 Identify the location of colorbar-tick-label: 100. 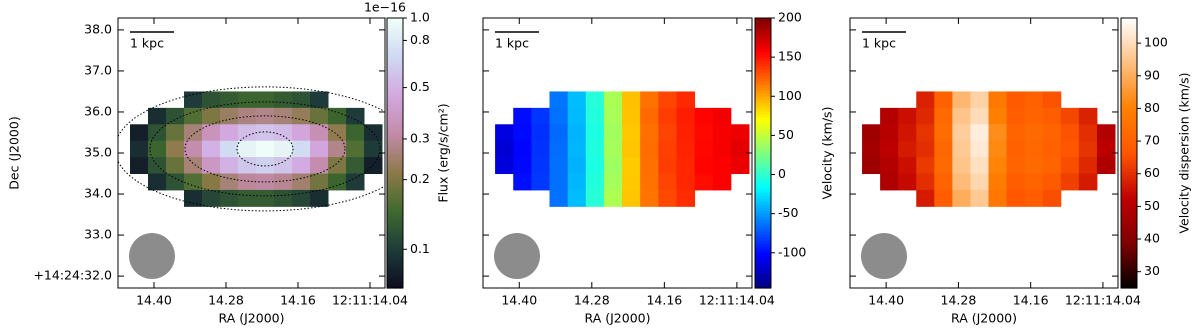
(1156, 42).